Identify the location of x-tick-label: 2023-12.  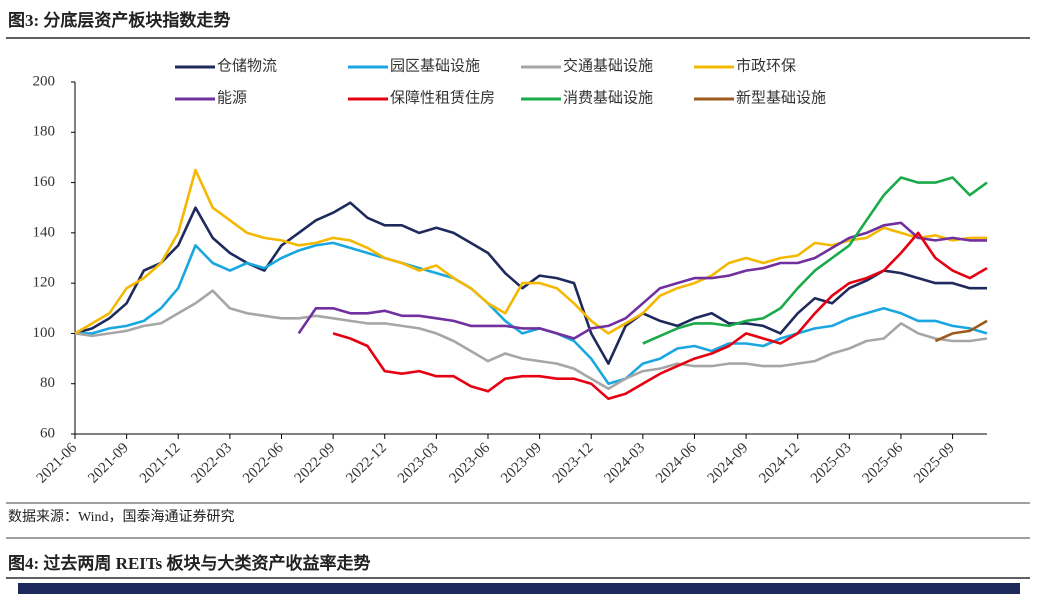
(573, 463).